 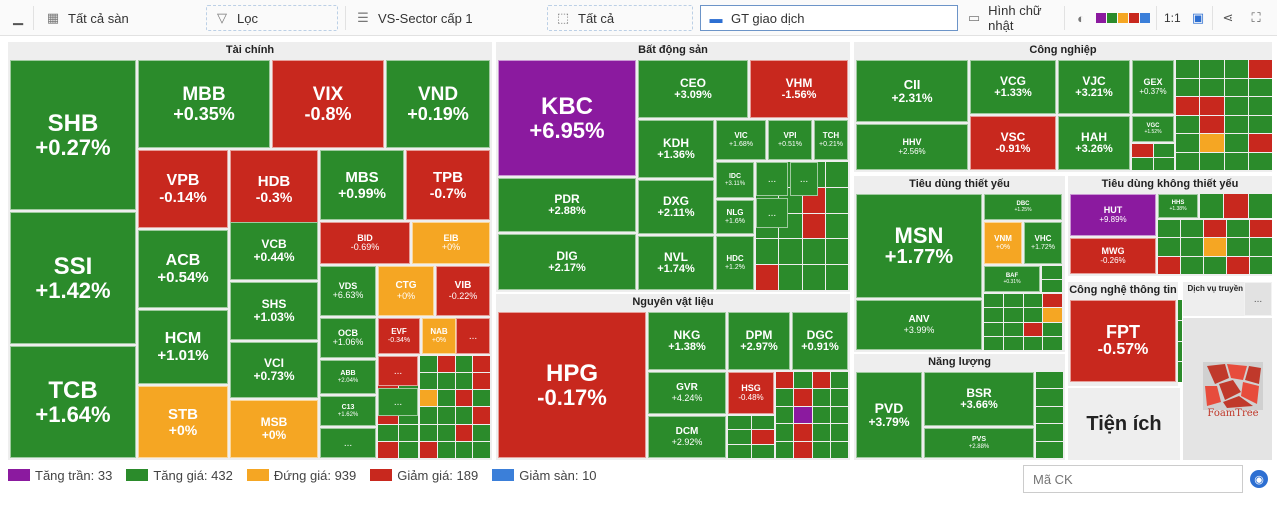 What do you see at coordinates (620, 18) in the screenshot?
I see `scope-select: ⬚ Tất cả` at bounding box center [620, 18].